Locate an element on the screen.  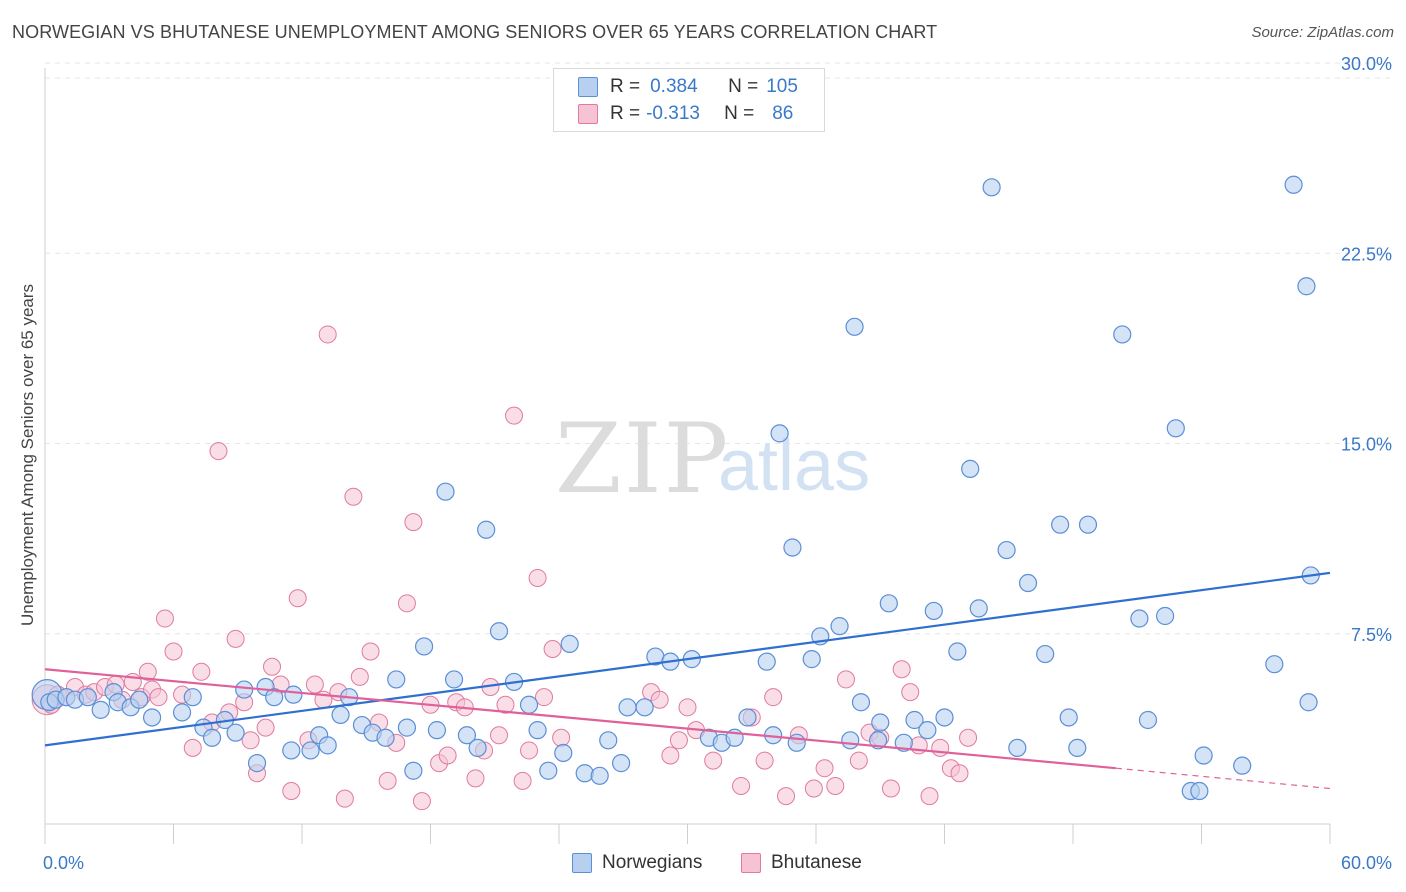
y-tick-label: 15.0% is located at coordinates (1366, 445).